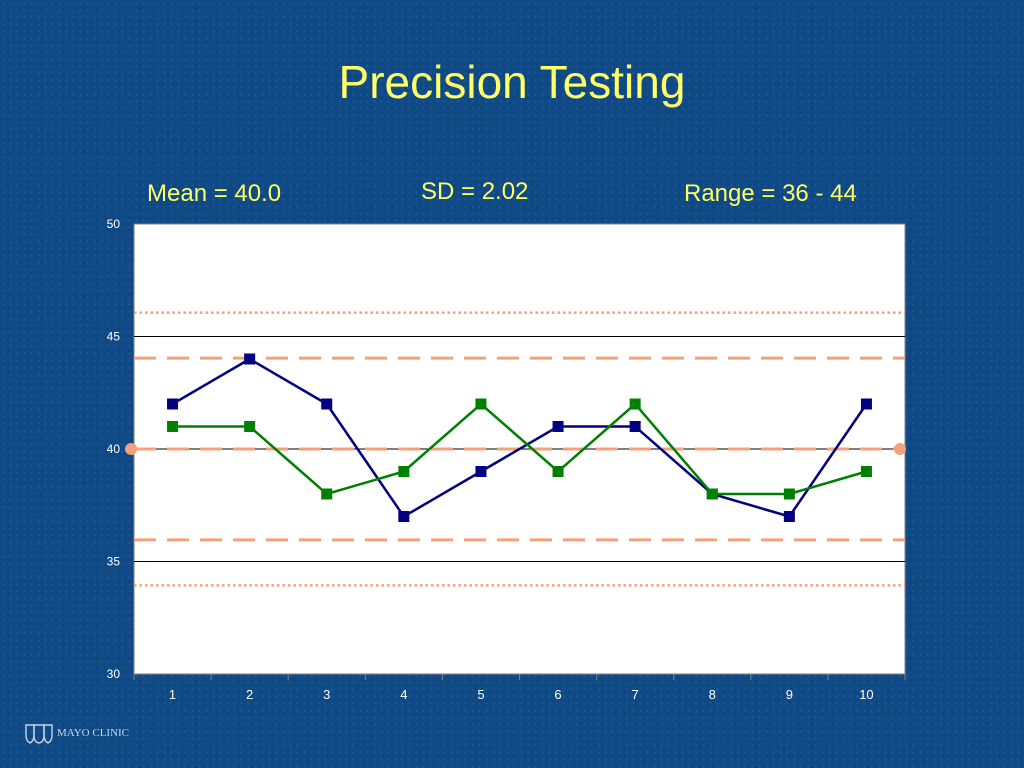 The width and height of the screenshot is (1024, 768). What do you see at coordinates (635, 694) in the screenshot?
I see `x-tick-label: 7` at bounding box center [635, 694].